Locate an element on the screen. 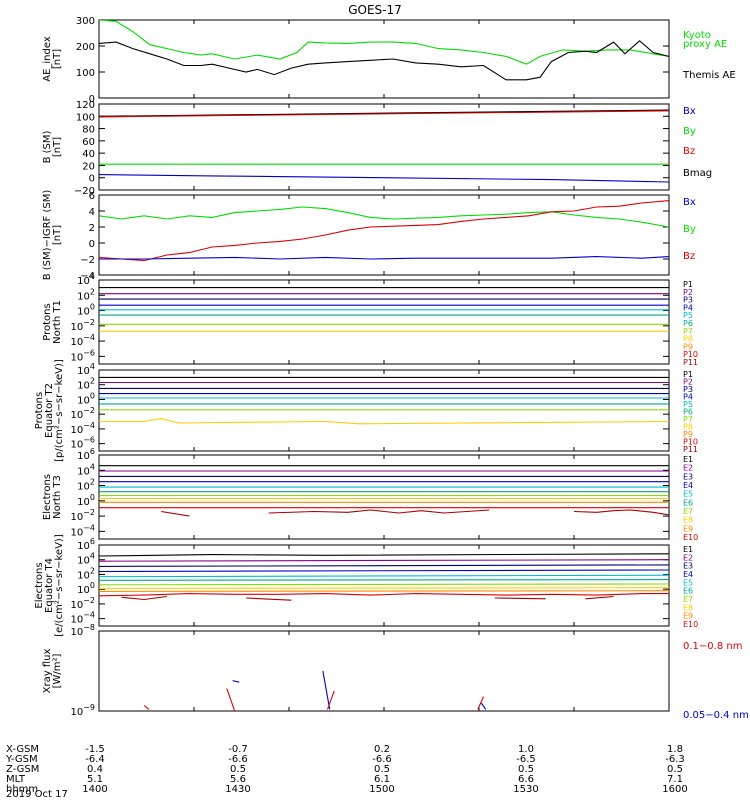 This screenshot has width=750, height=800. x-axis-value: 1500 is located at coordinates (381, 789).